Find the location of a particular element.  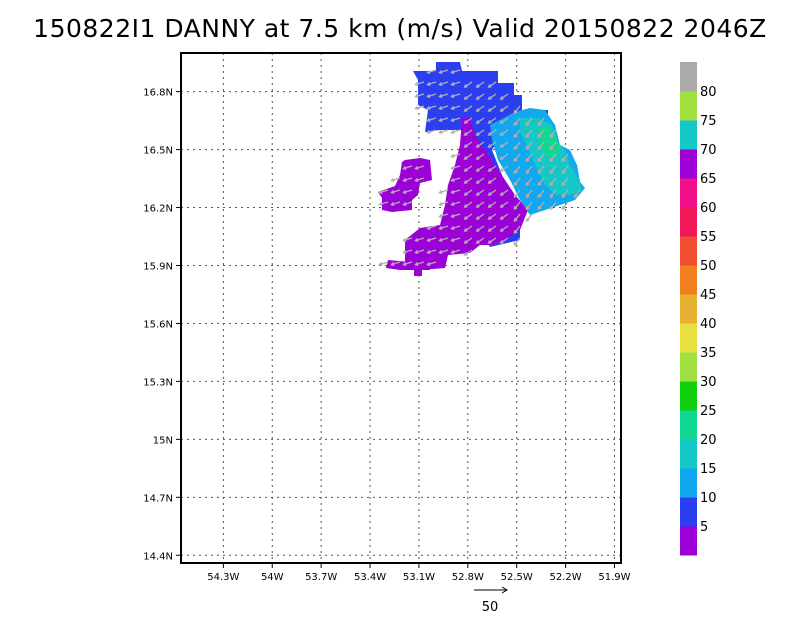

colorbar-label: 45 is located at coordinates (708, 295).